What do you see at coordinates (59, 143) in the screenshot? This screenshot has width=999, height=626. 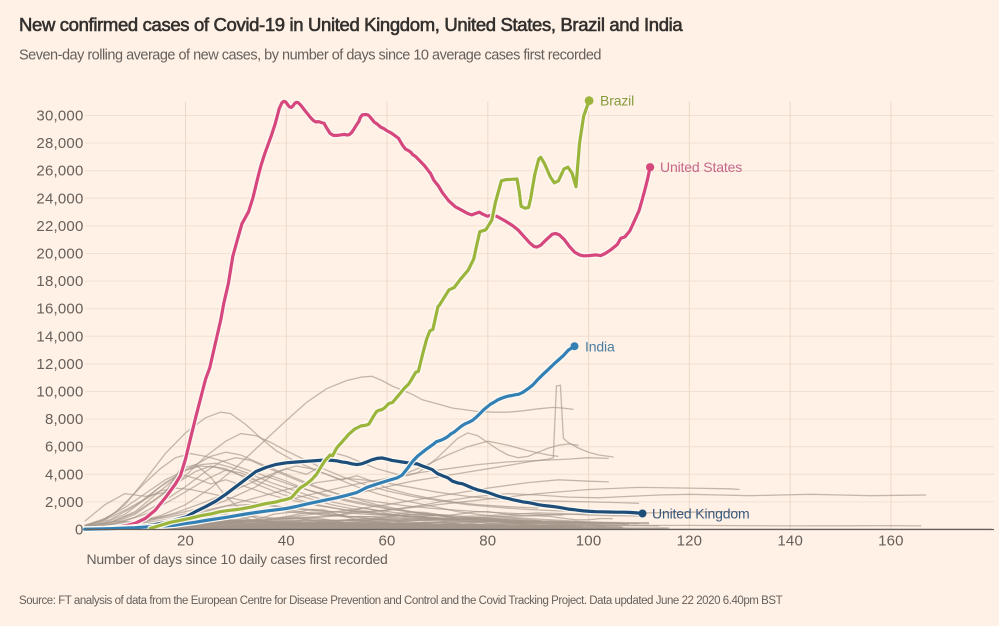 I see `svg-text: 28,000` at bounding box center [59, 143].